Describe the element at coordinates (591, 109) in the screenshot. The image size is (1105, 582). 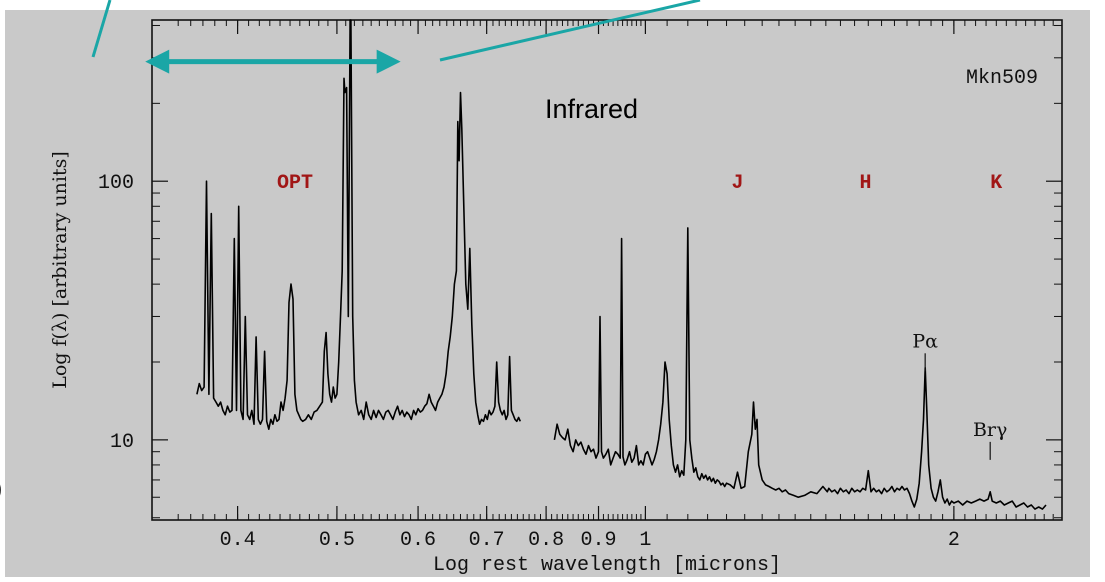
I see `overlay-infrared-label: Infrared` at that location.